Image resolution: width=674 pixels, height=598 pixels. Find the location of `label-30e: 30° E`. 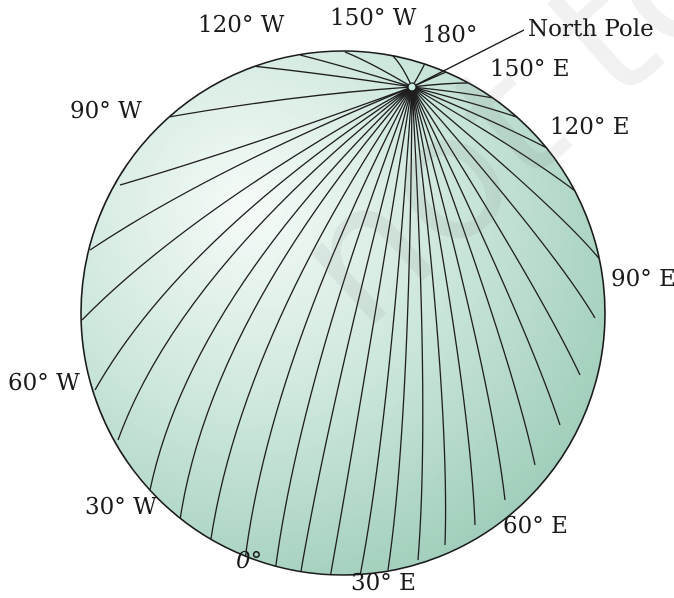

label-30e: 30° E is located at coordinates (383, 583).